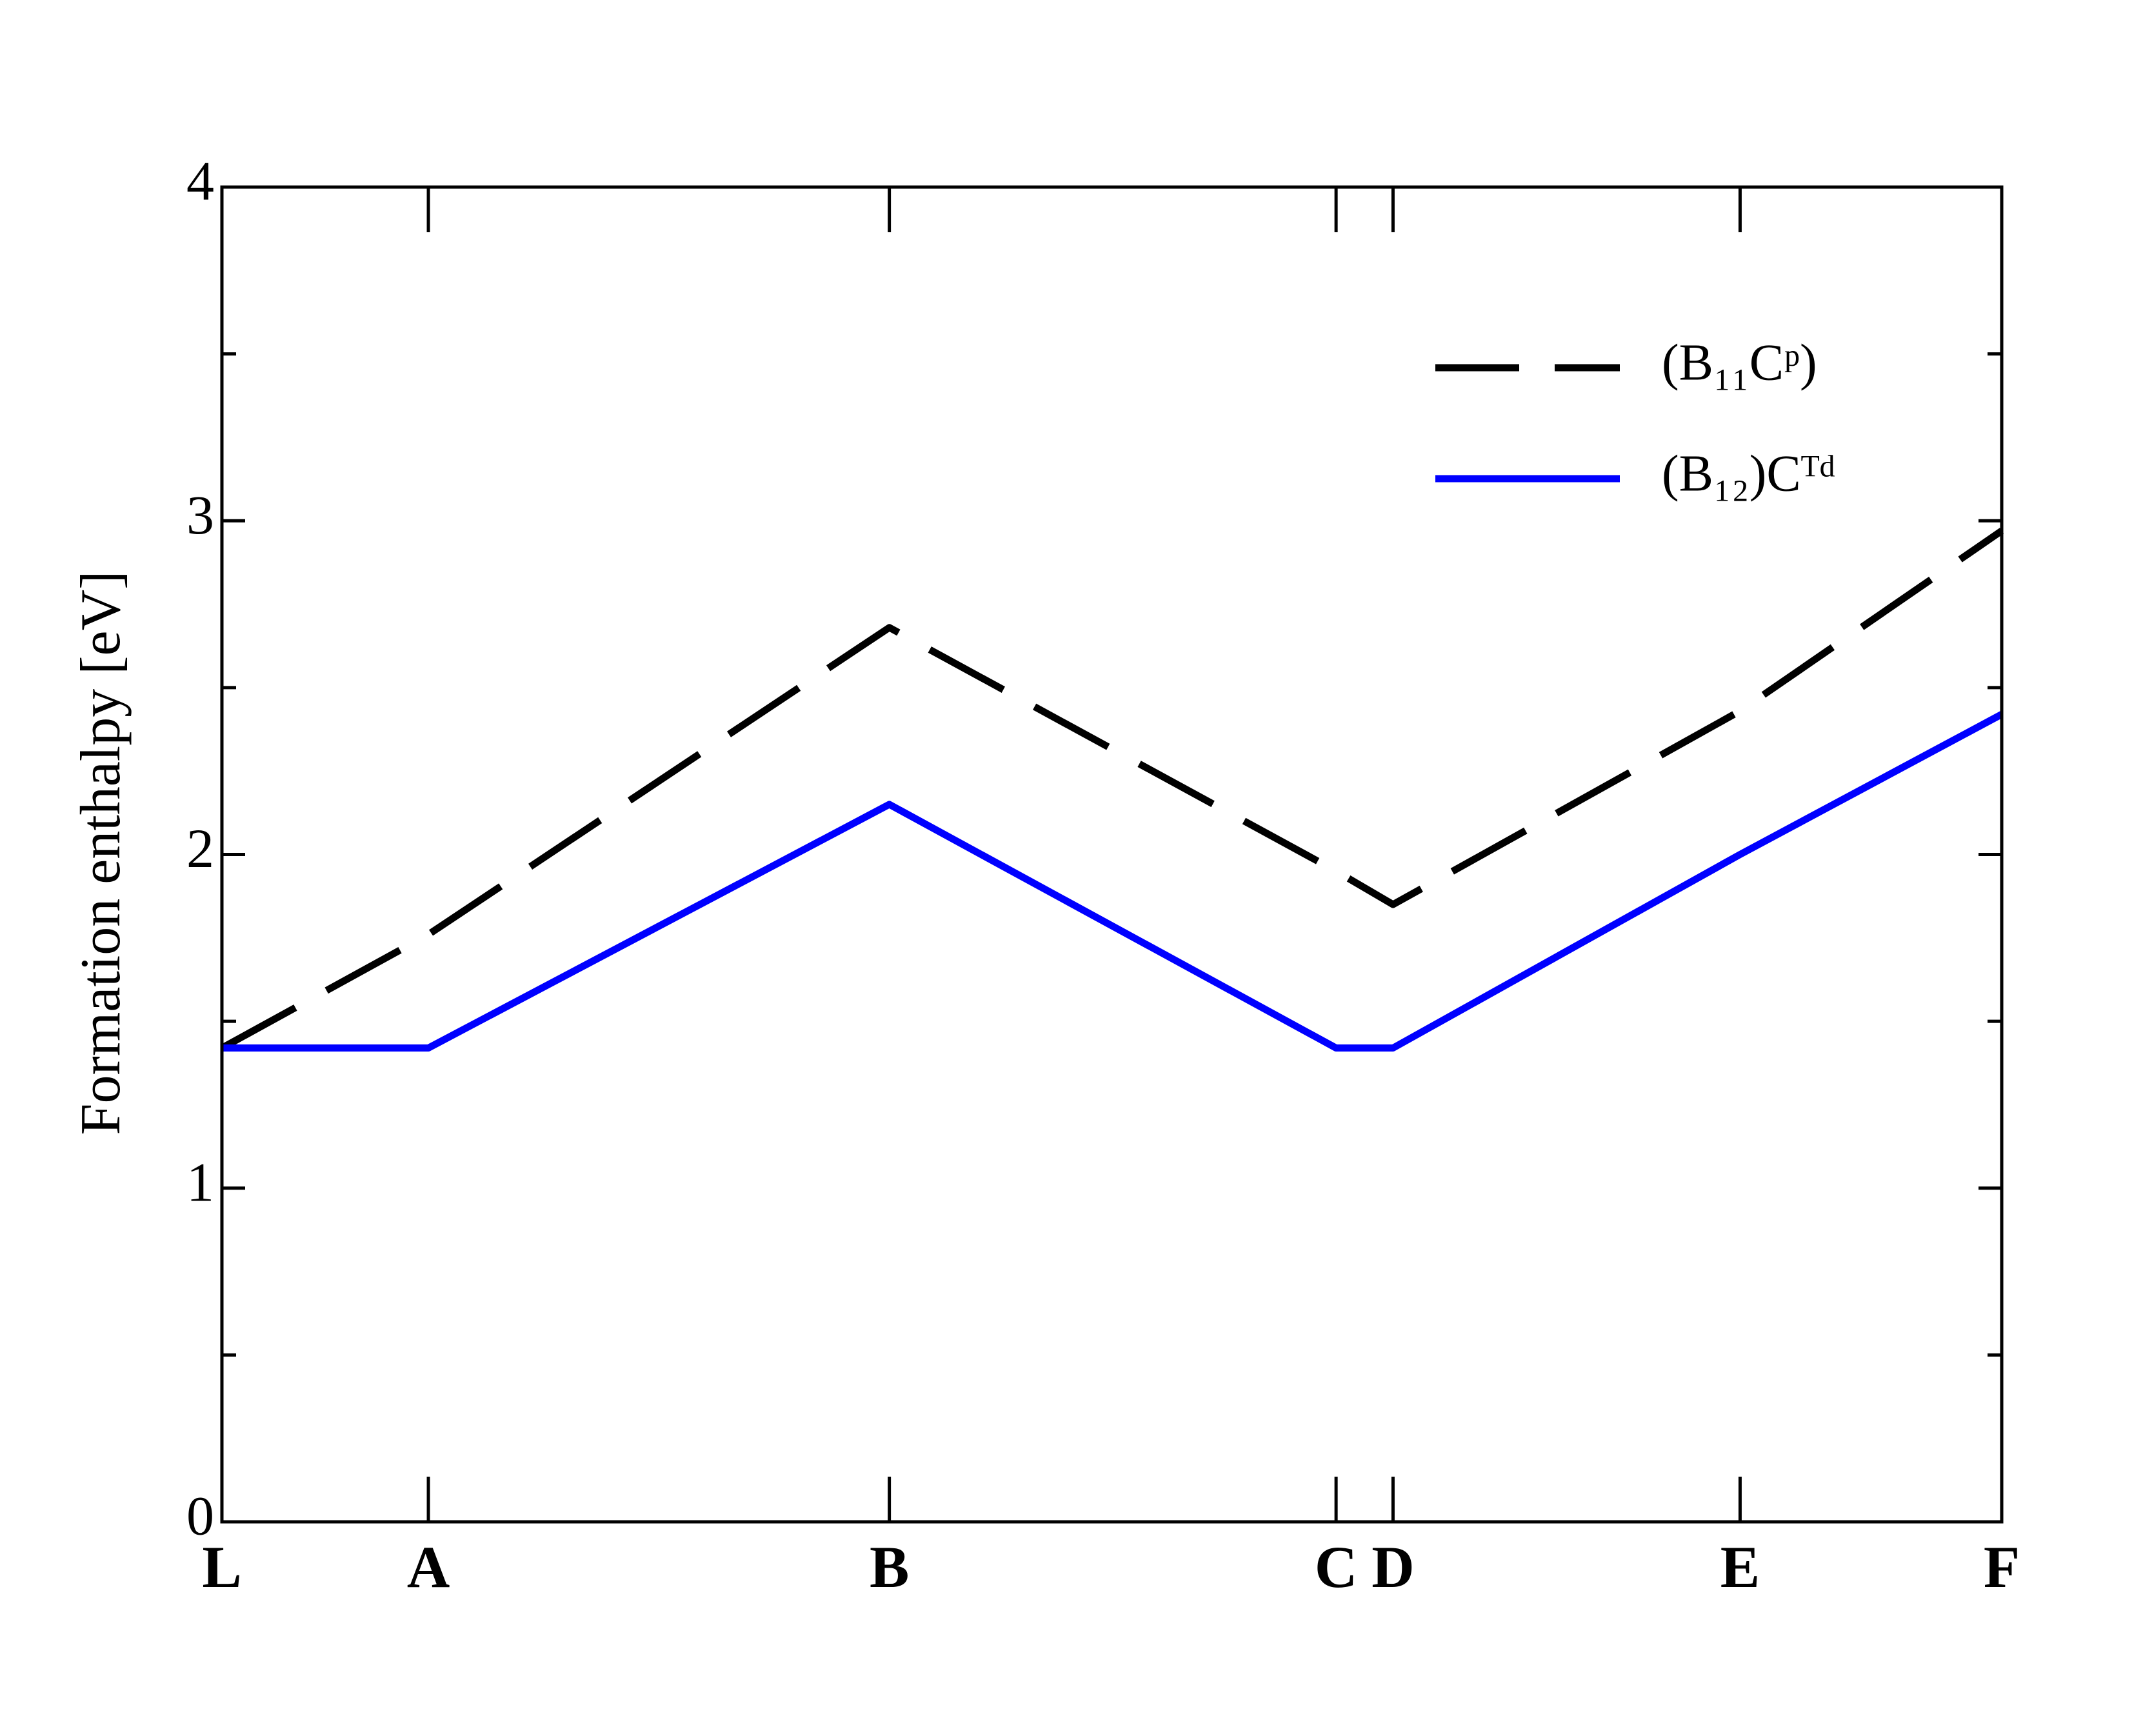 The height and width of the screenshot is (1736, 2143). Describe the element at coordinates (101, 853) in the screenshot. I see `y-axis-label: Formation enthalpy [eV]` at that location.